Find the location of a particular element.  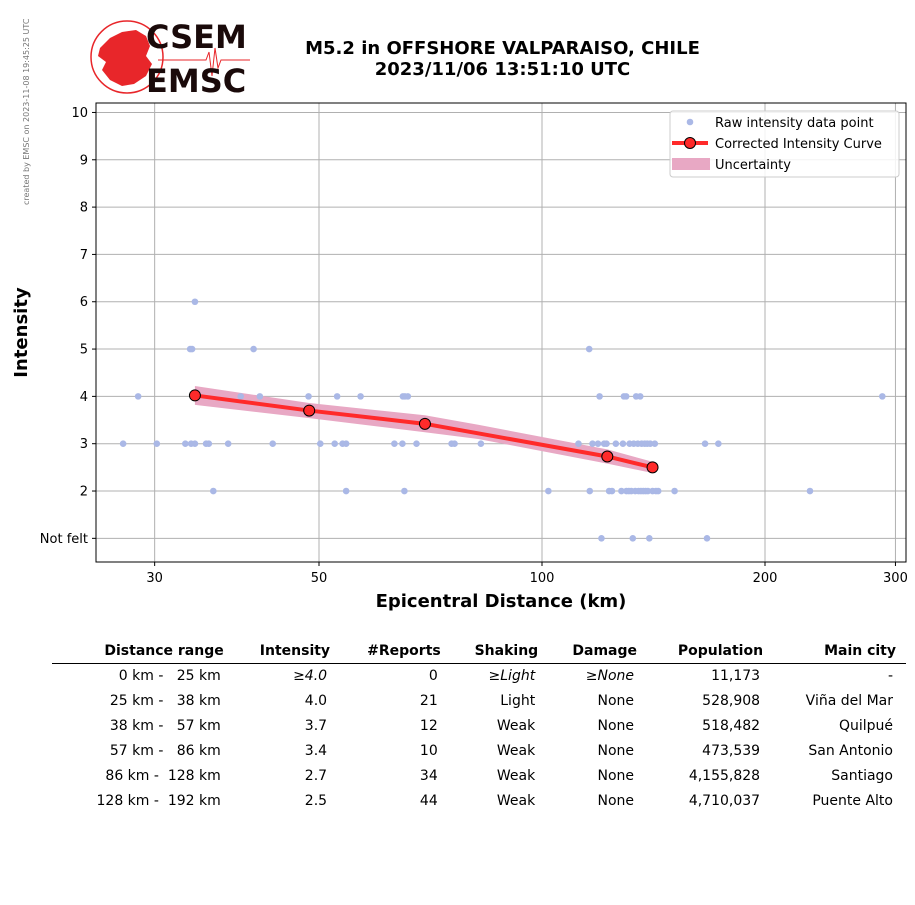

logo-line1: CSEM is located at coordinates (196, 37).